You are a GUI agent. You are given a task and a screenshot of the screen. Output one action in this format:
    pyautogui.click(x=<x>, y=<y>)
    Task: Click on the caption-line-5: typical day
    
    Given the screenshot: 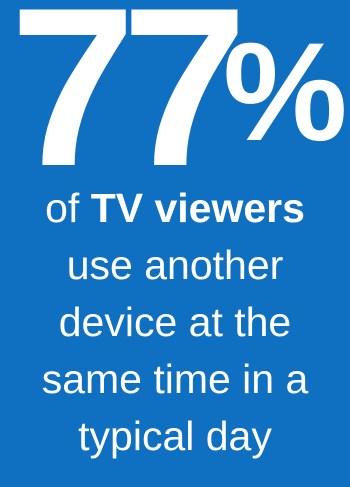 What is the action you would take?
    pyautogui.click(x=175, y=436)
    